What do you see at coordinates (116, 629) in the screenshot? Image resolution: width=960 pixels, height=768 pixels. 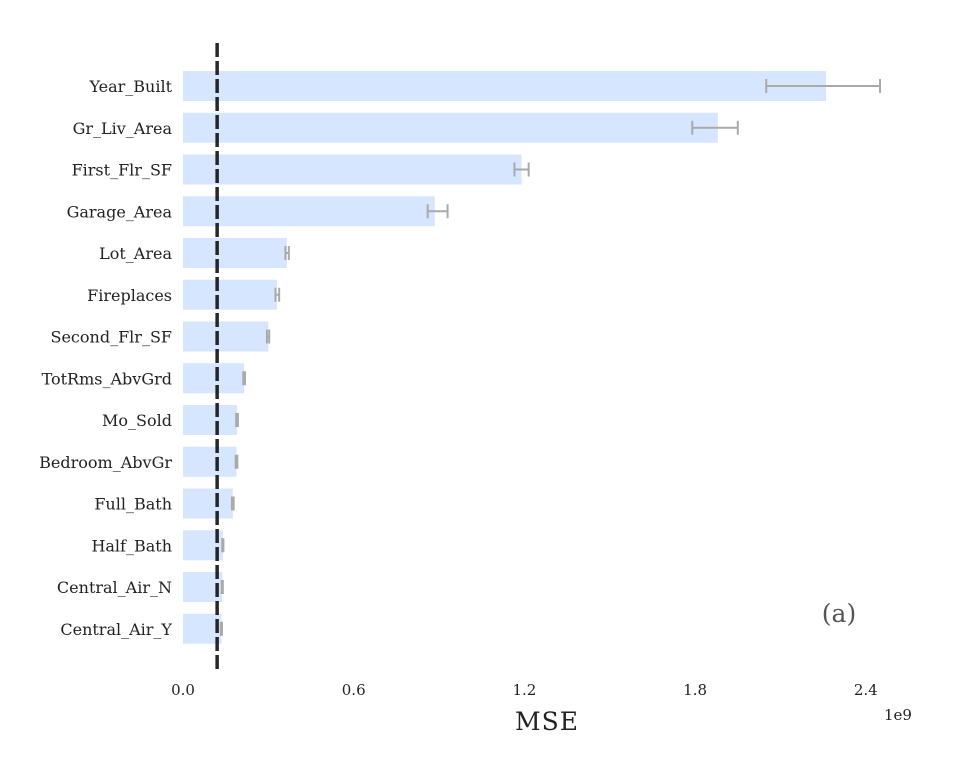 I see `y-tick-label-central-air-y: Central_Air_Y` at bounding box center [116, 629].